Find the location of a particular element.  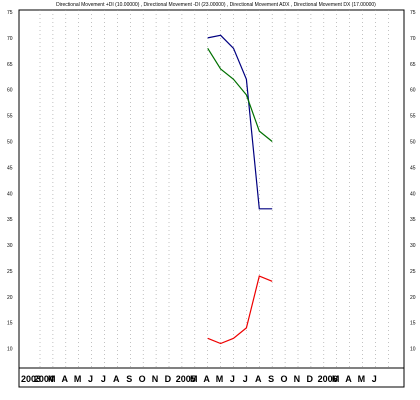

y-tick-label-left: 35 is located at coordinates (10, 220).